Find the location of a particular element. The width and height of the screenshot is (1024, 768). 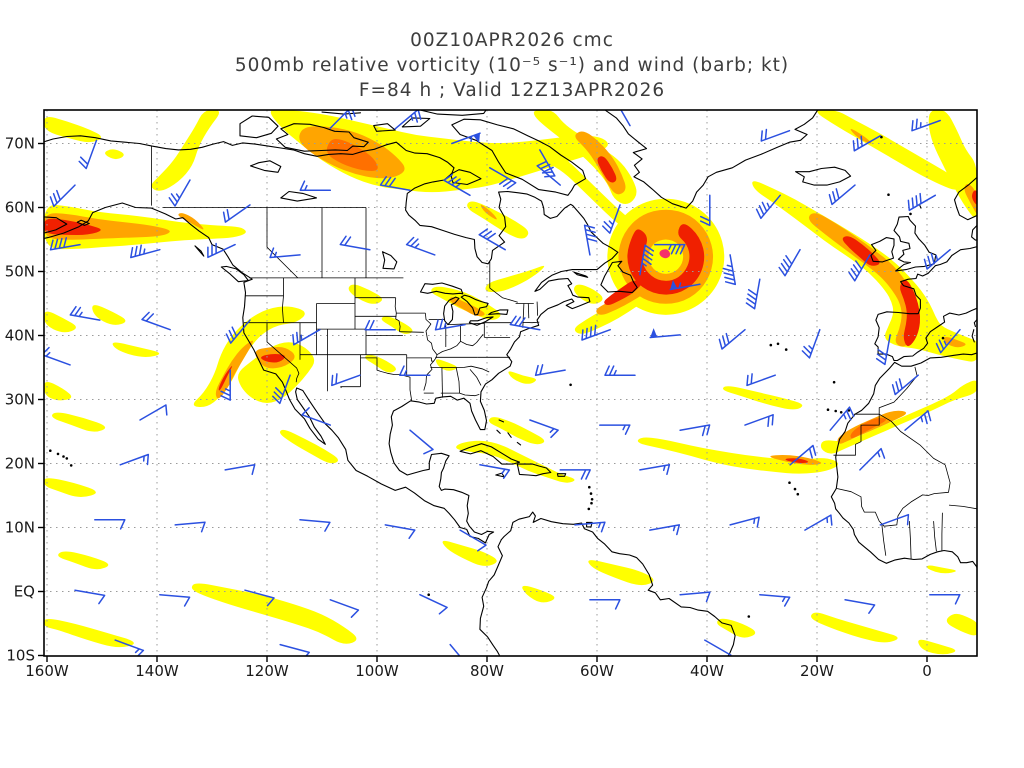

y-tick-label: 40N is located at coordinates (20, 336).